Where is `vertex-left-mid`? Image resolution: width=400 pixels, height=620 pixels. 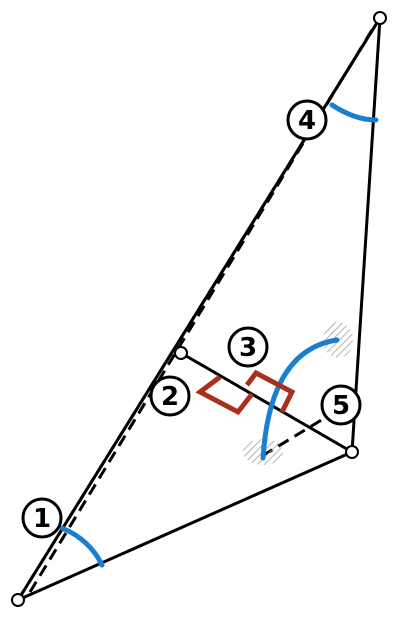
vertex-left-mid is located at coordinates (181, 353).